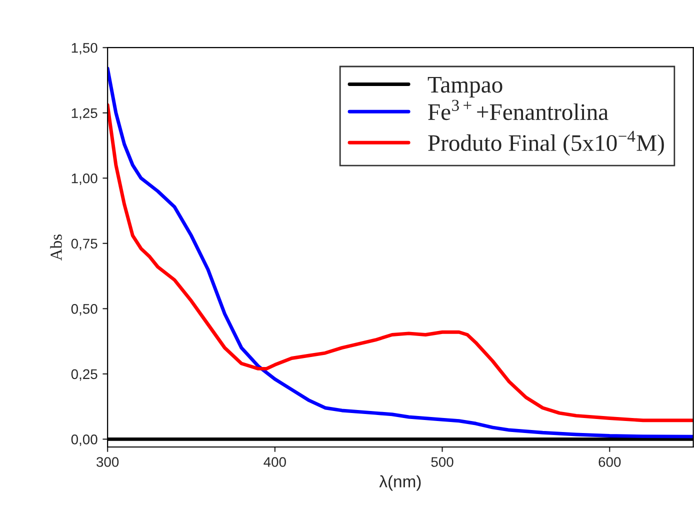 This screenshot has height=529, width=694. What do you see at coordinates (85, 114) in the screenshot?
I see `y-tick-label: 1,25` at bounding box center [85, 114].